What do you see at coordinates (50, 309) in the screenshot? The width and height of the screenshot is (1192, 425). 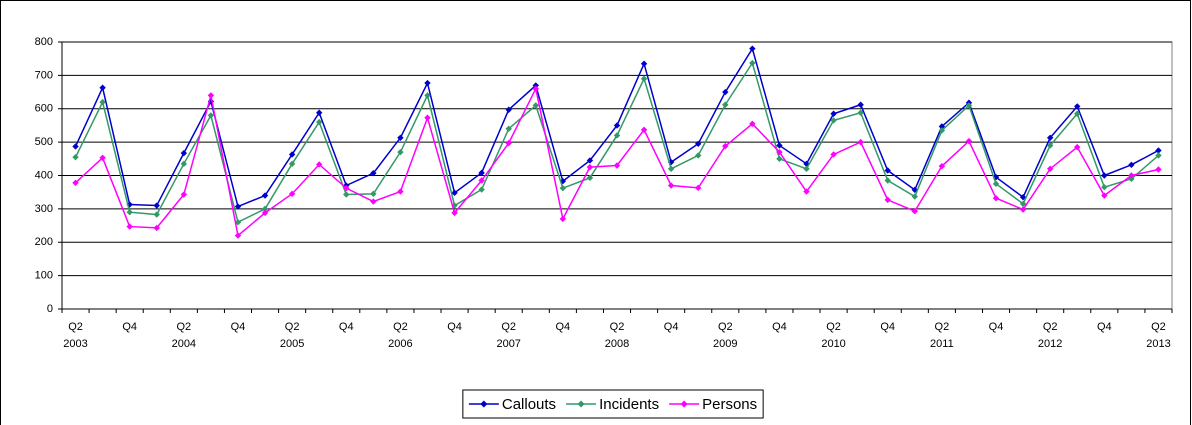 I see `y-tick-label: 0` at bounding box center [50, 309].